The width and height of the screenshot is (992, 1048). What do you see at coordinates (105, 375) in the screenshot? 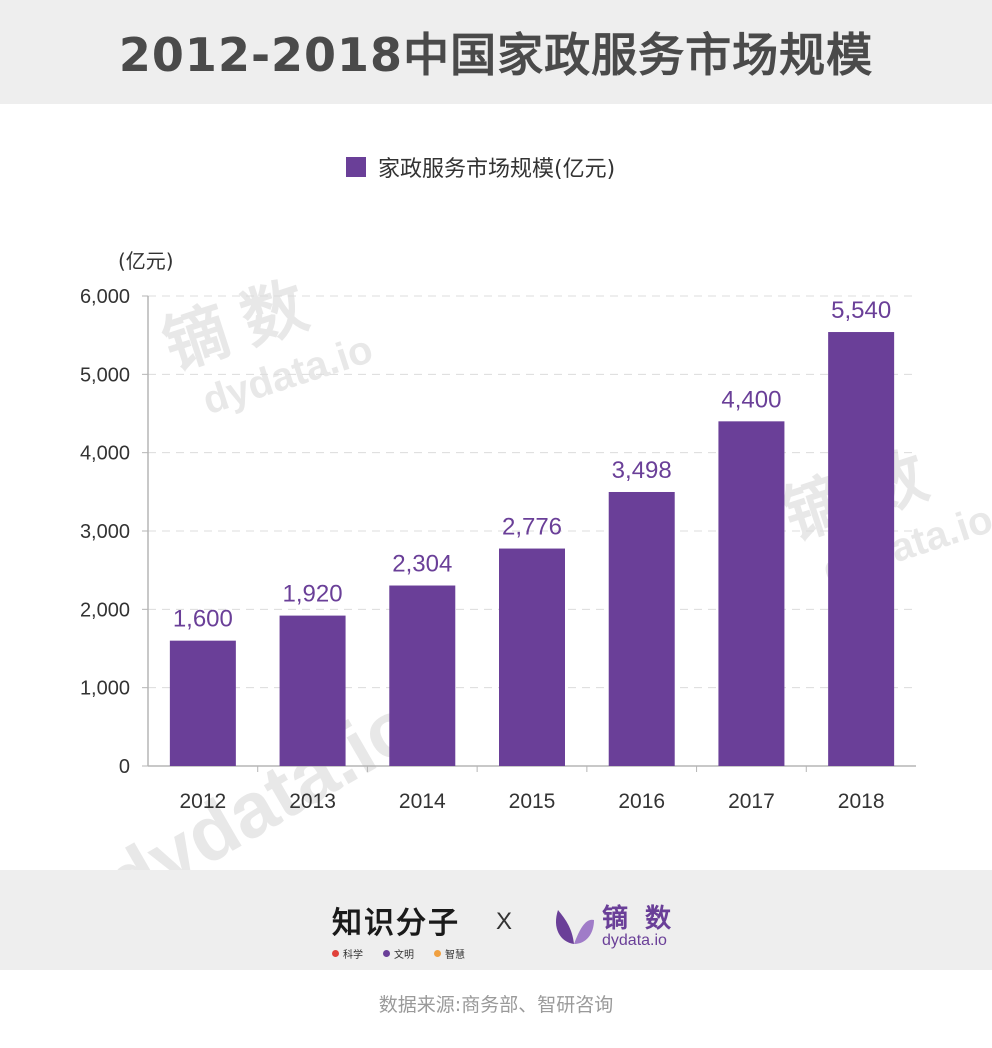
I see `y-tick-label: 5,000` at bounding box center [105, 375].